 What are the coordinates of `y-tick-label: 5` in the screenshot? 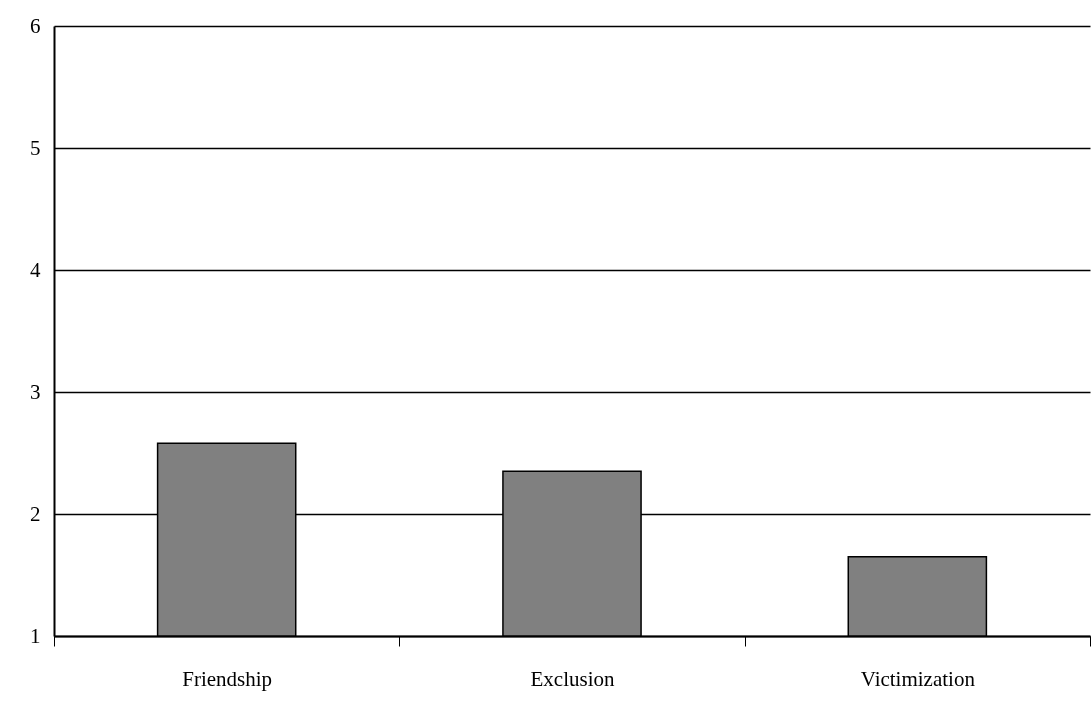 It's located at (35, 147).